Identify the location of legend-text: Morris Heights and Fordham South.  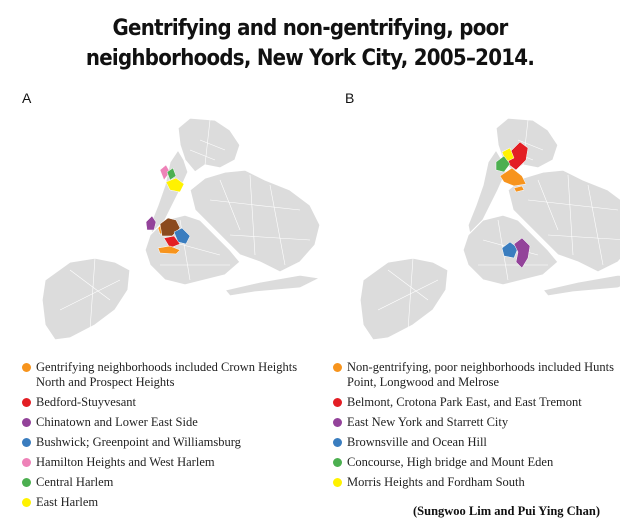
(436, 482).